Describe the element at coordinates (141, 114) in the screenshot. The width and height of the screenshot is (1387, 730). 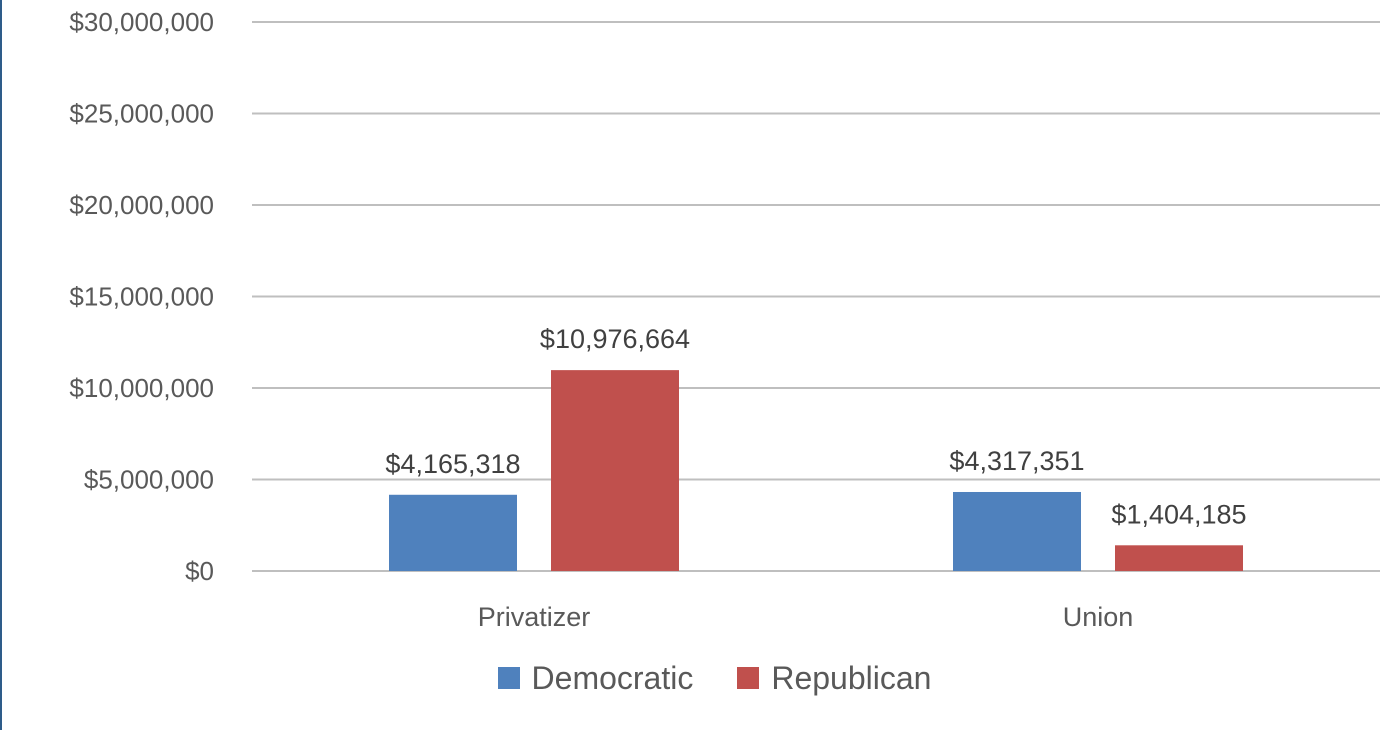
I see `y-tick-label: $25,000,000` at that location.